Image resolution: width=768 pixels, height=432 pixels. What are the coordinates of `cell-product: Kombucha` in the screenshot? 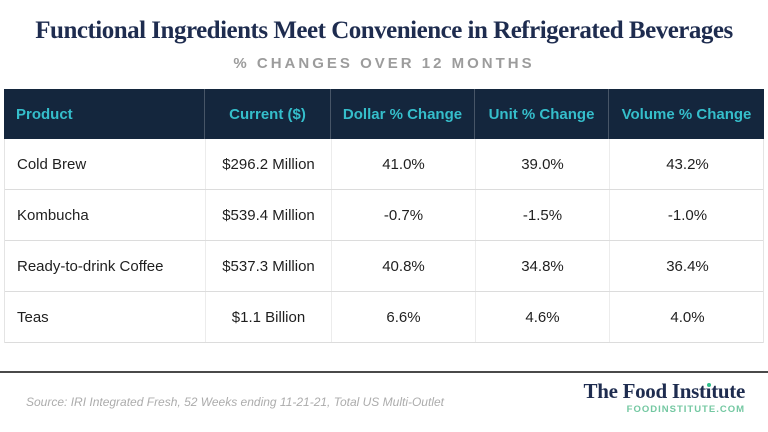 It's located at (53, 215).